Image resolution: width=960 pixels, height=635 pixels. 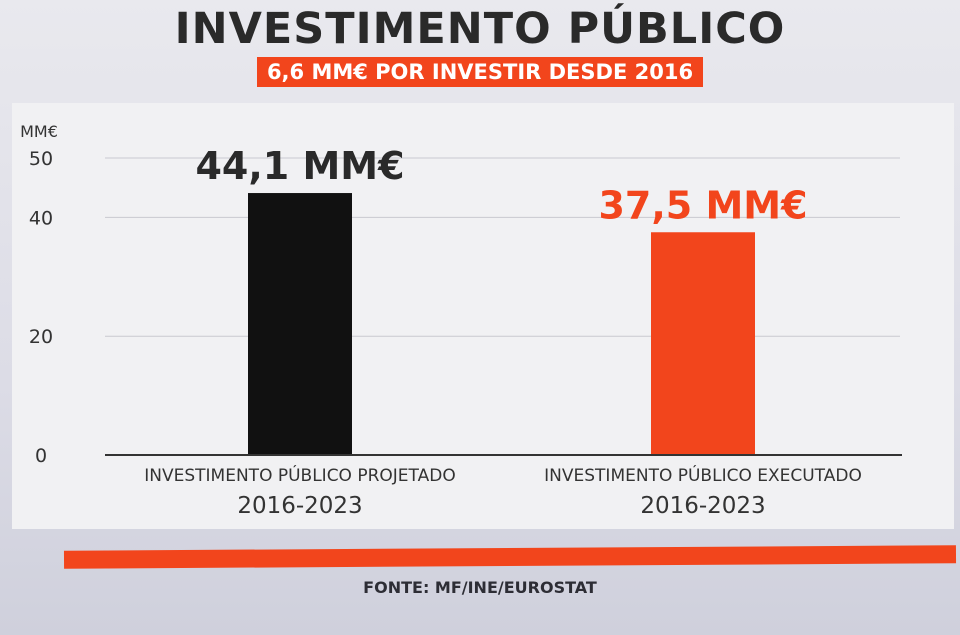 What do you see at coordinates (41, 159) in the screenshot?
I see `y-tick-label-3: 50` at bounding box center [41, 159].